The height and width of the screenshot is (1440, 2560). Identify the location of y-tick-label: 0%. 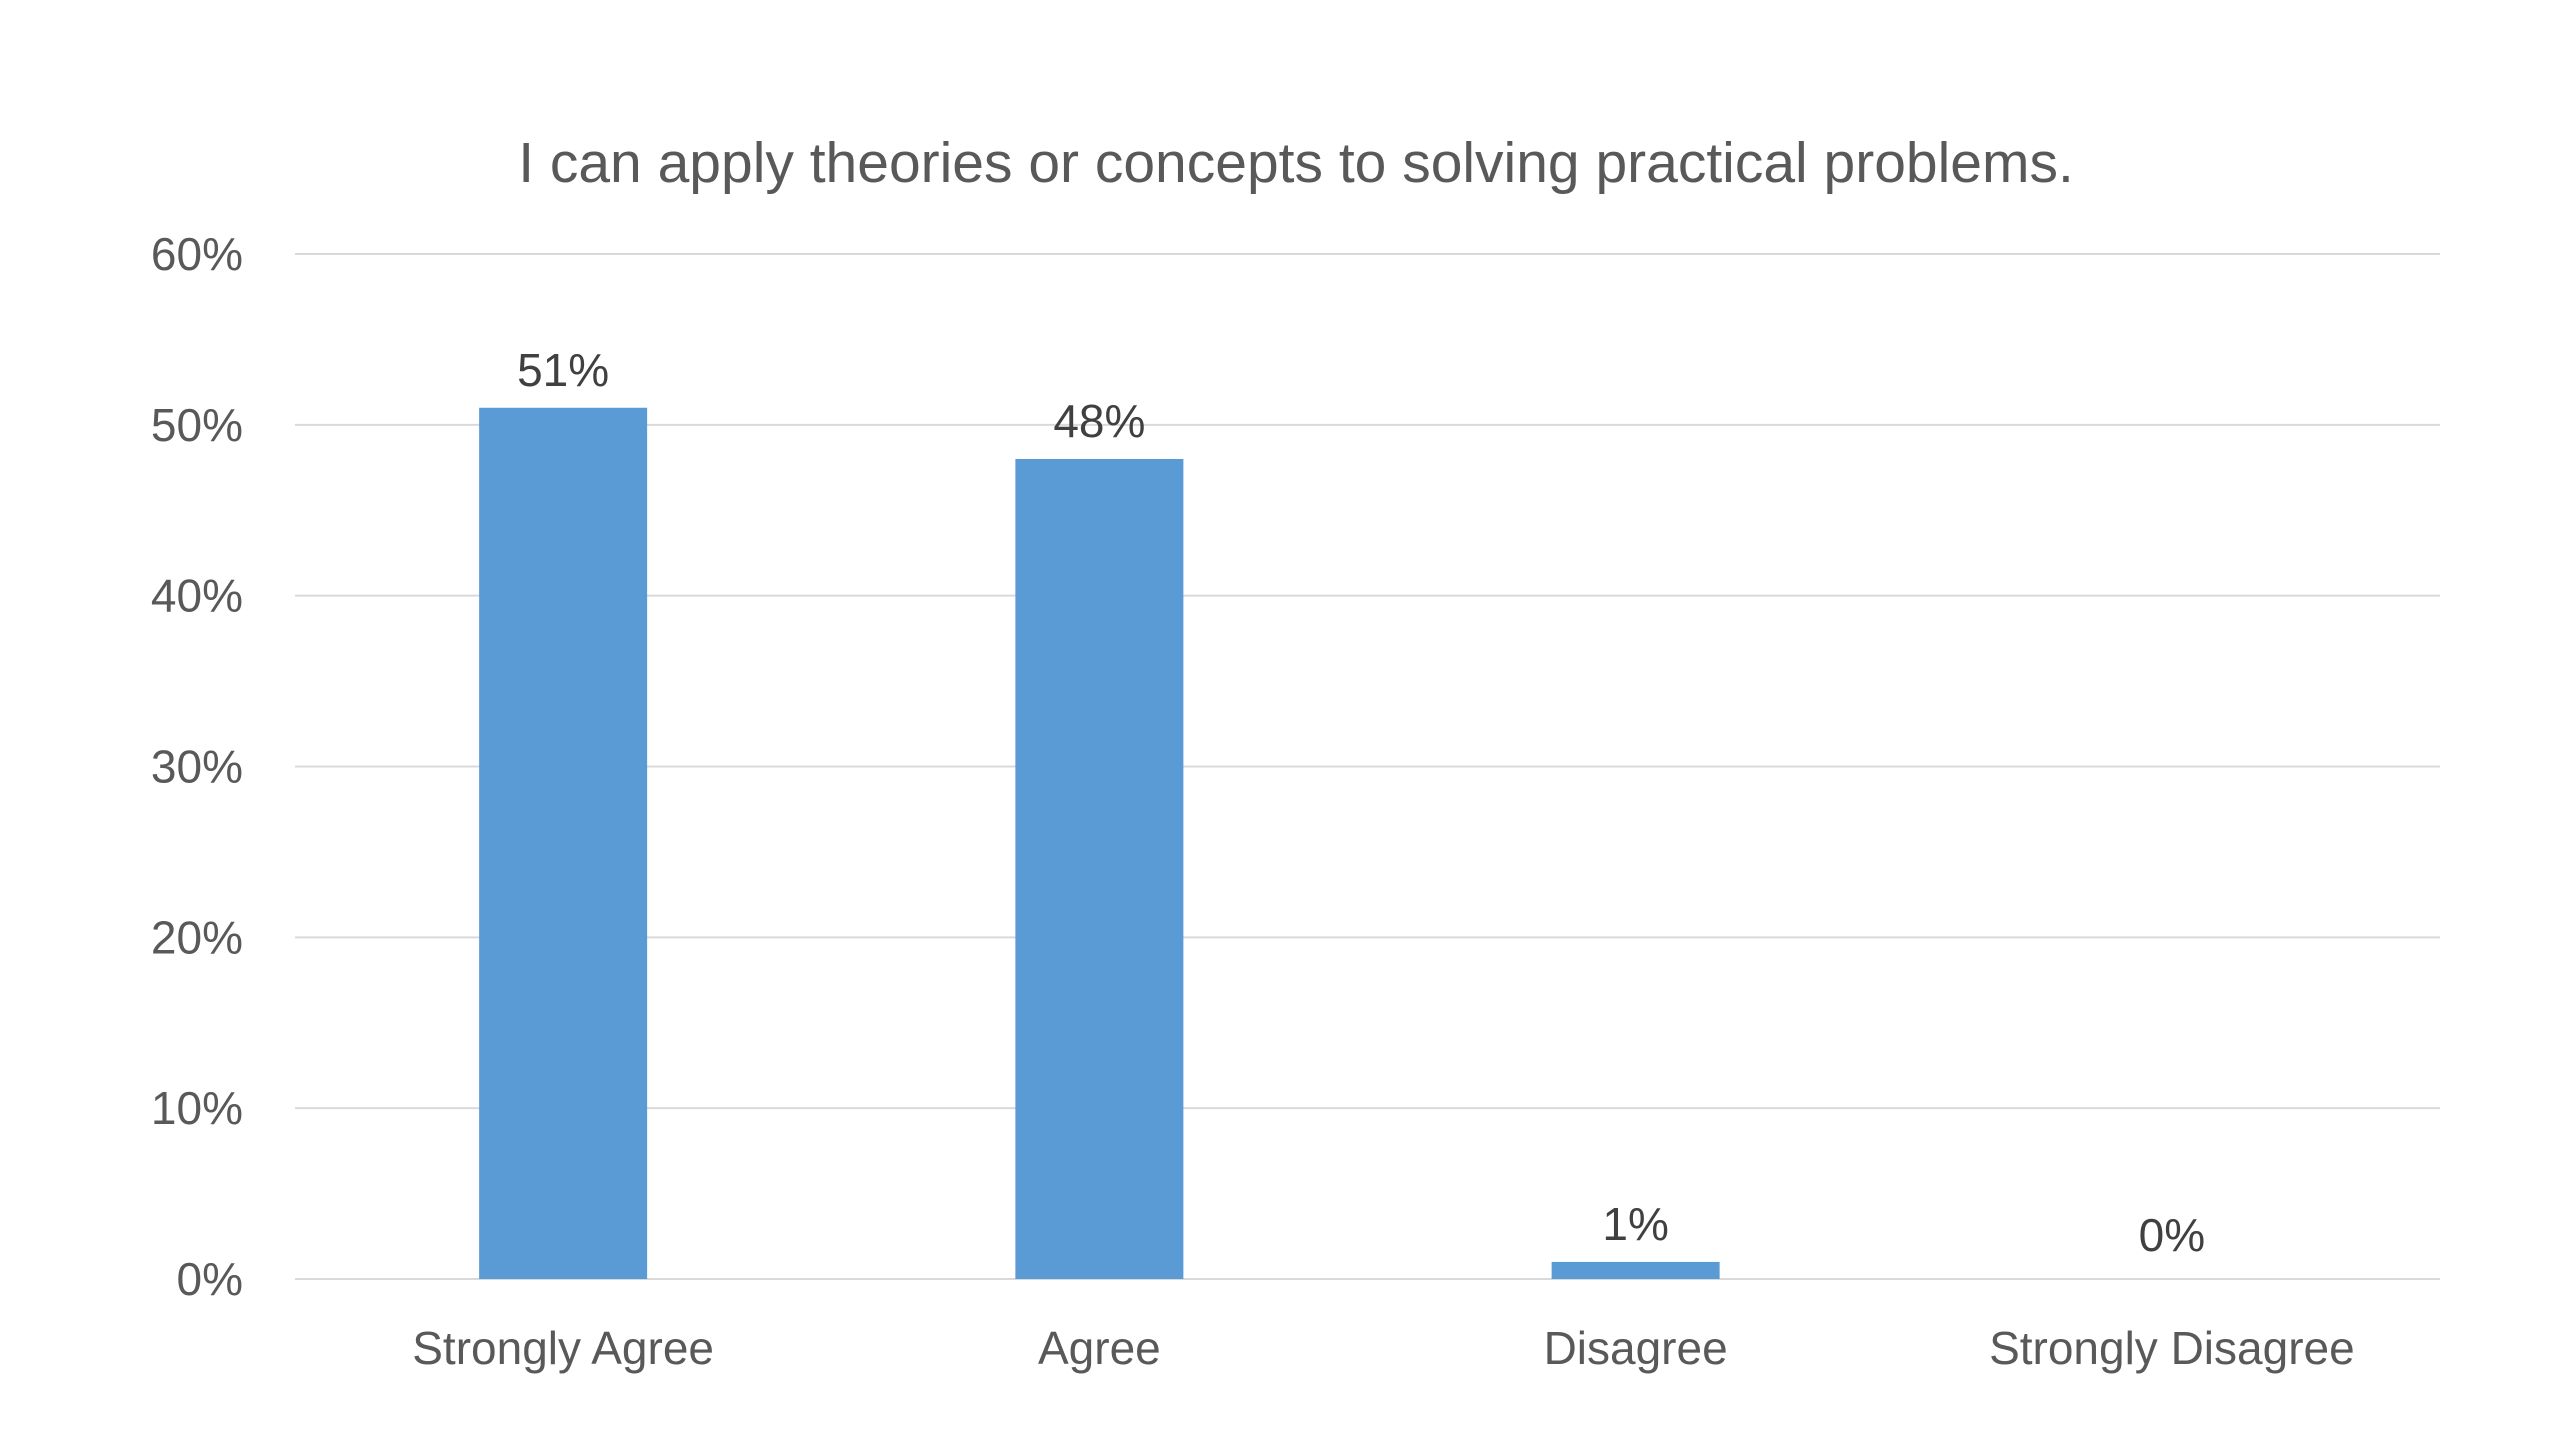
(210, 1279).